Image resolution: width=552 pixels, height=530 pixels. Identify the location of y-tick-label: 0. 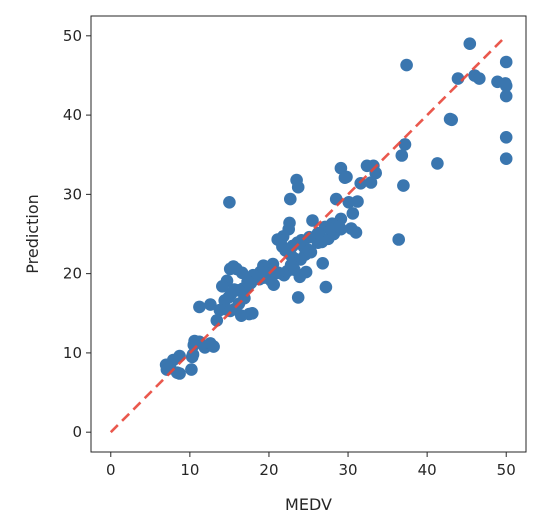
(77, 432).